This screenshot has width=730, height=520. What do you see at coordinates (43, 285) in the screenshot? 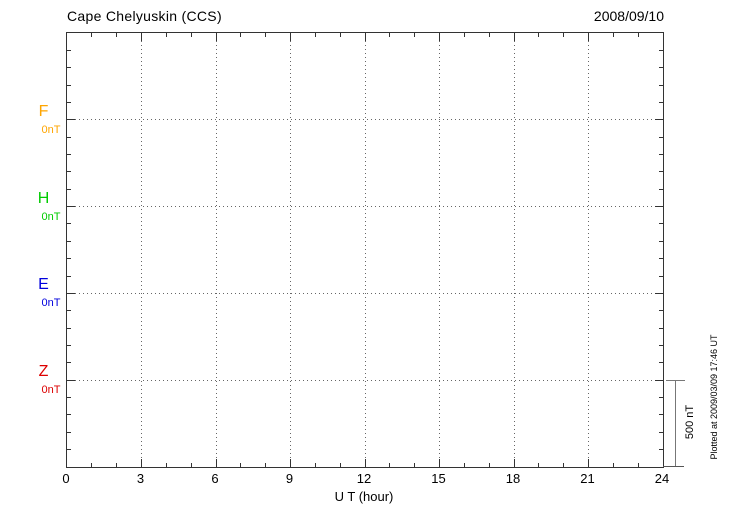
I see `channel-label-E: E` at bounding box center [43, 285].